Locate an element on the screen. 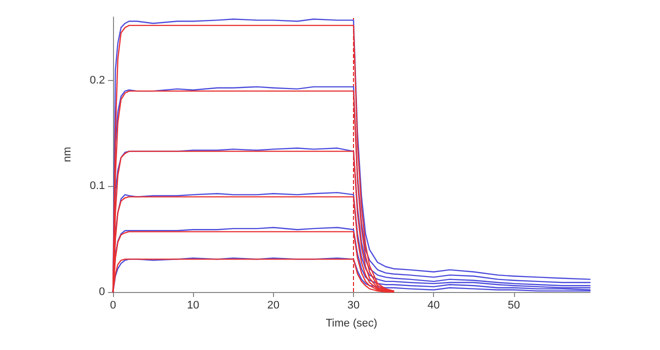  y-axis-title: nm is located at coordinates (68, 154).